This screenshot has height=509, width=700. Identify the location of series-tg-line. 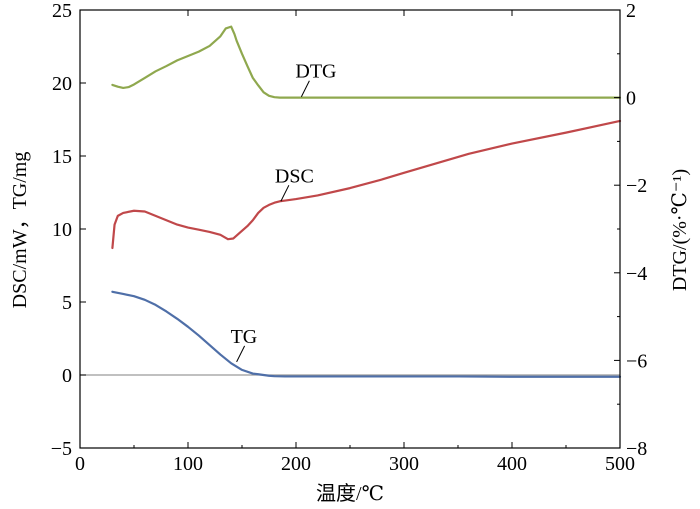
(366, 334).